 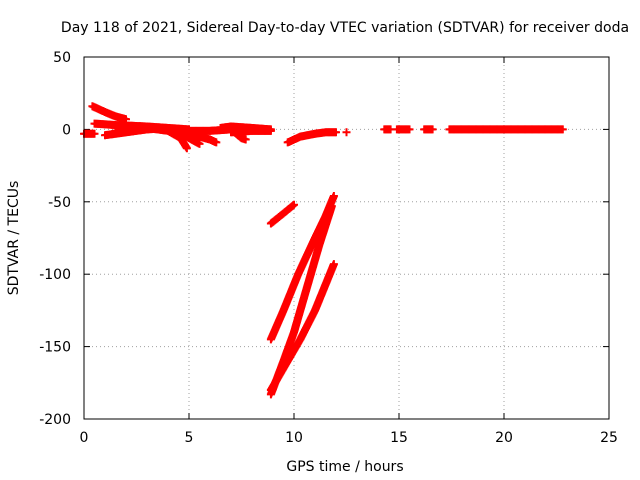 What do you see at coordinates (55, 348) in the screenshot?
I see `y-tick-label: -150` at bounding box center [55, 348].